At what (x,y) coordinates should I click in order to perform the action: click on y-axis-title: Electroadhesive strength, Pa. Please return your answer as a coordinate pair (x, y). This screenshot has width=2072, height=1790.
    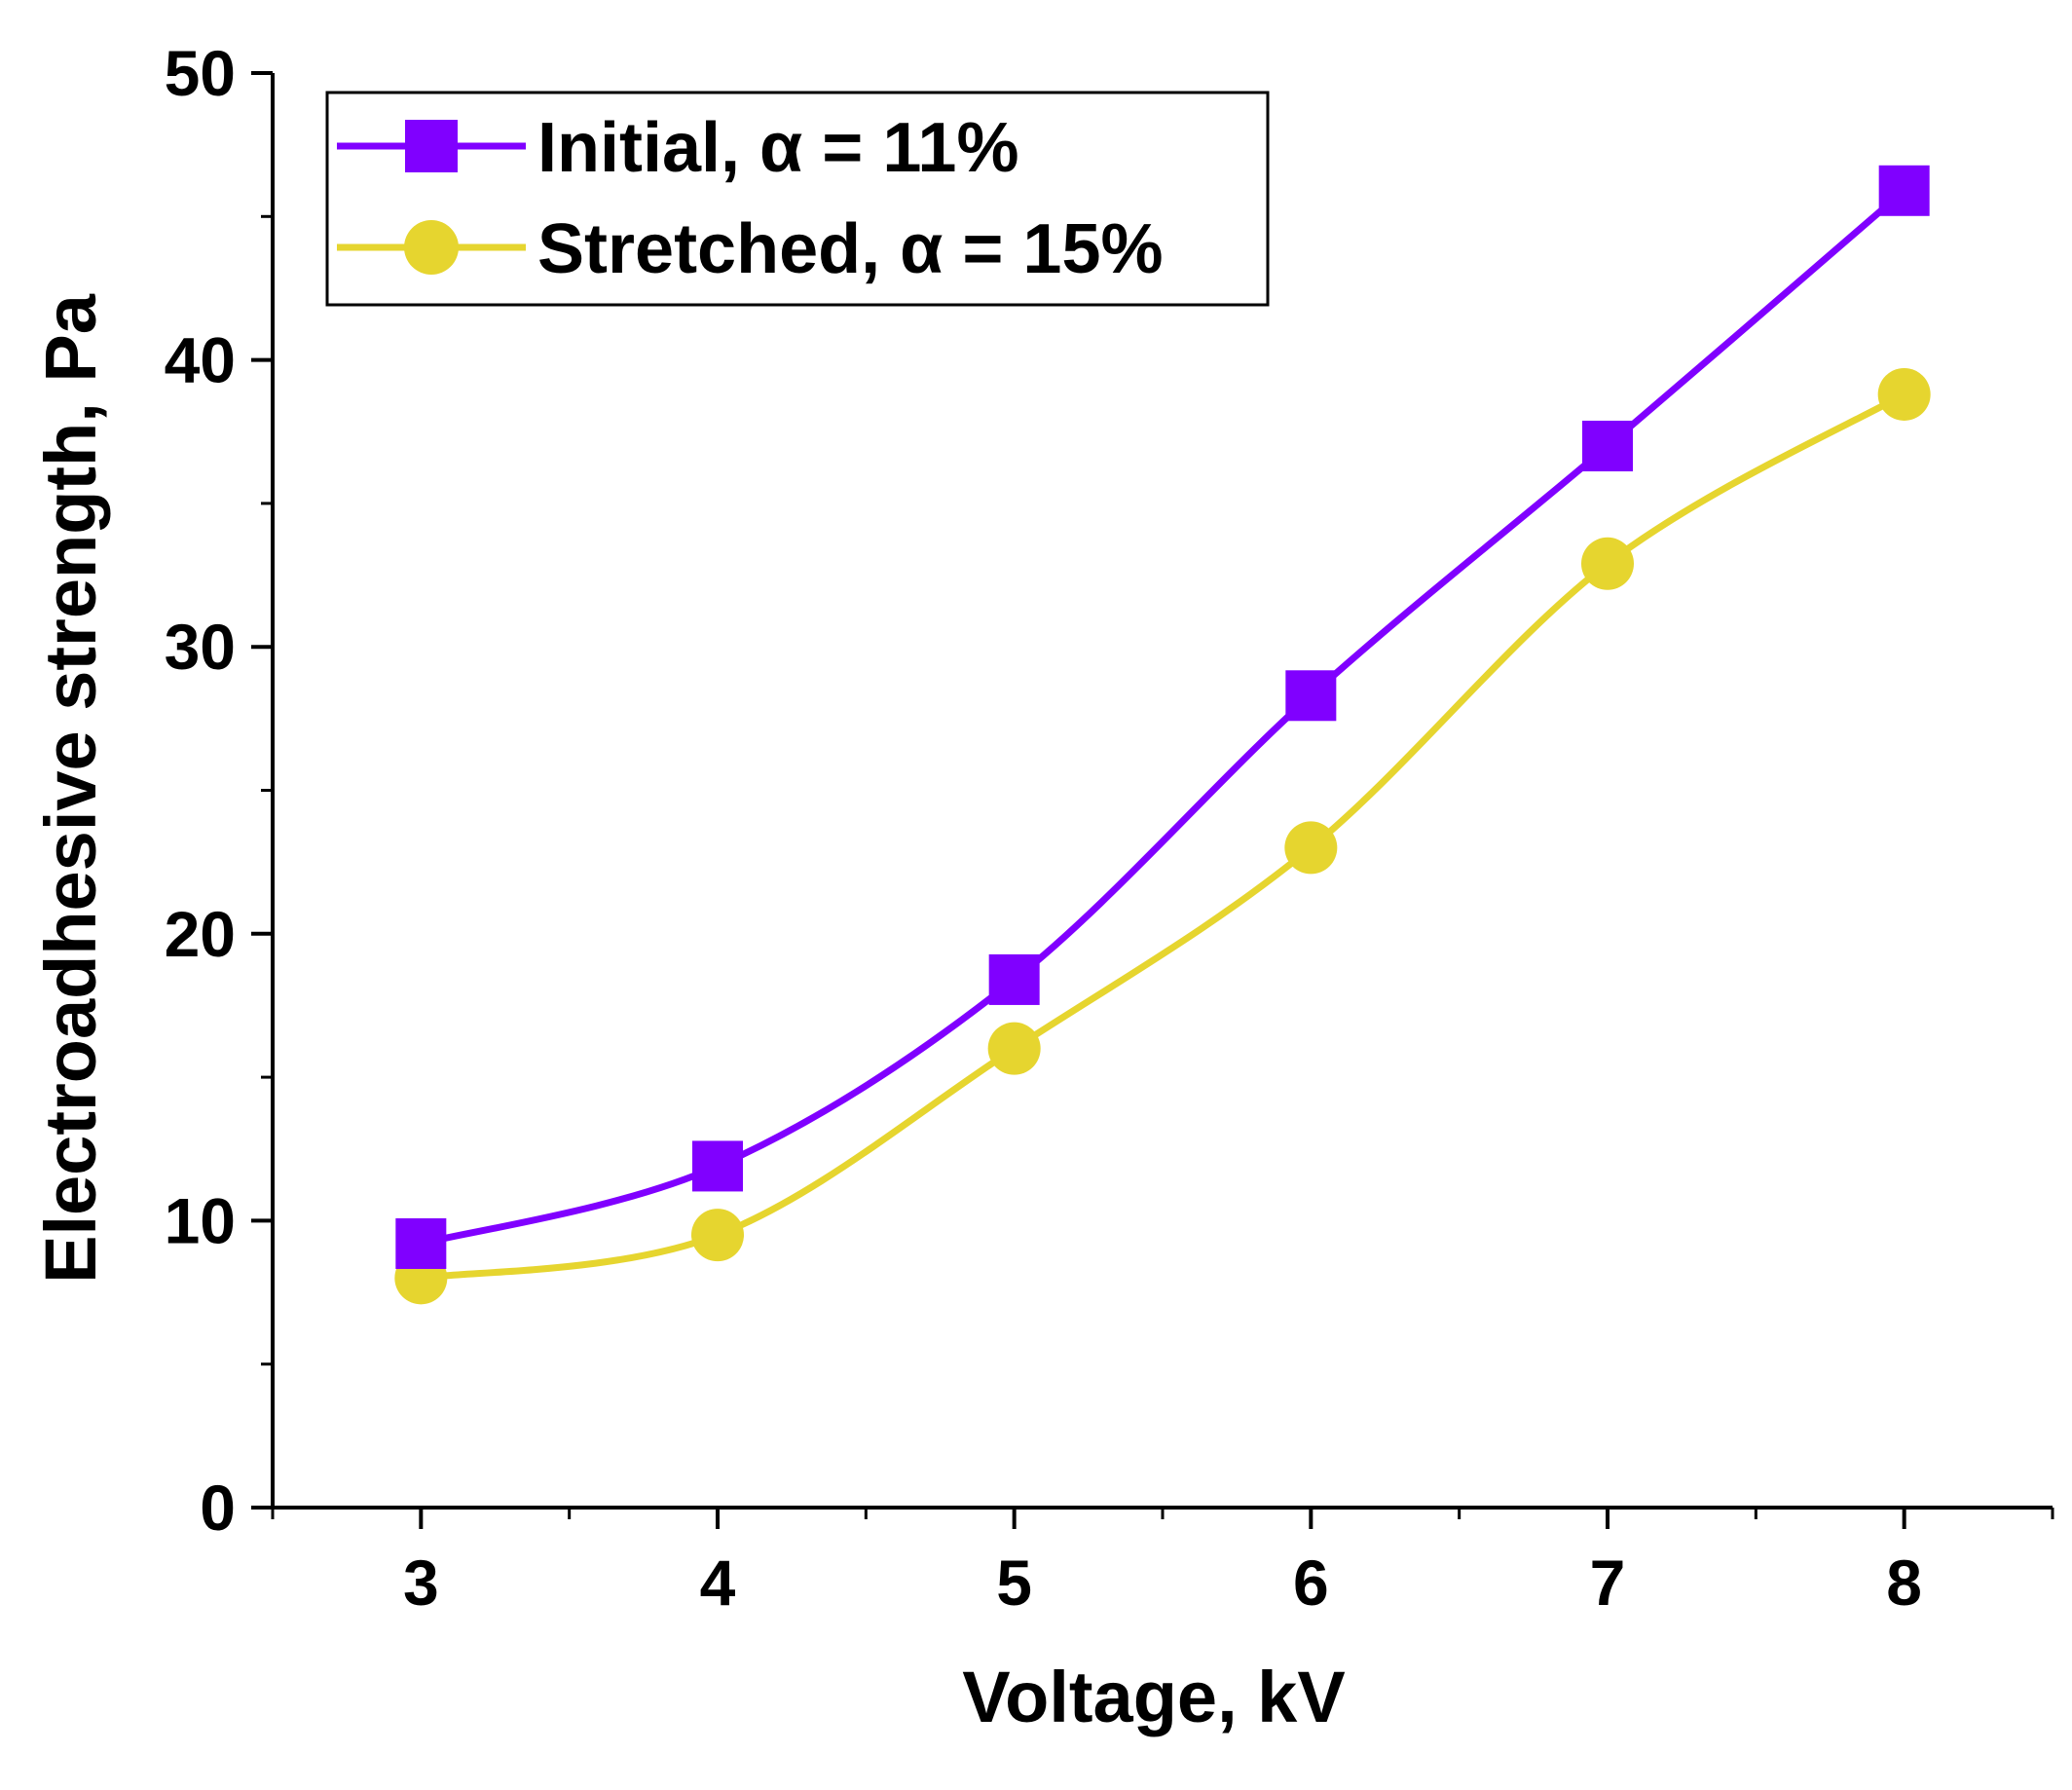
    Looking at the image, I should click on (70, 788).